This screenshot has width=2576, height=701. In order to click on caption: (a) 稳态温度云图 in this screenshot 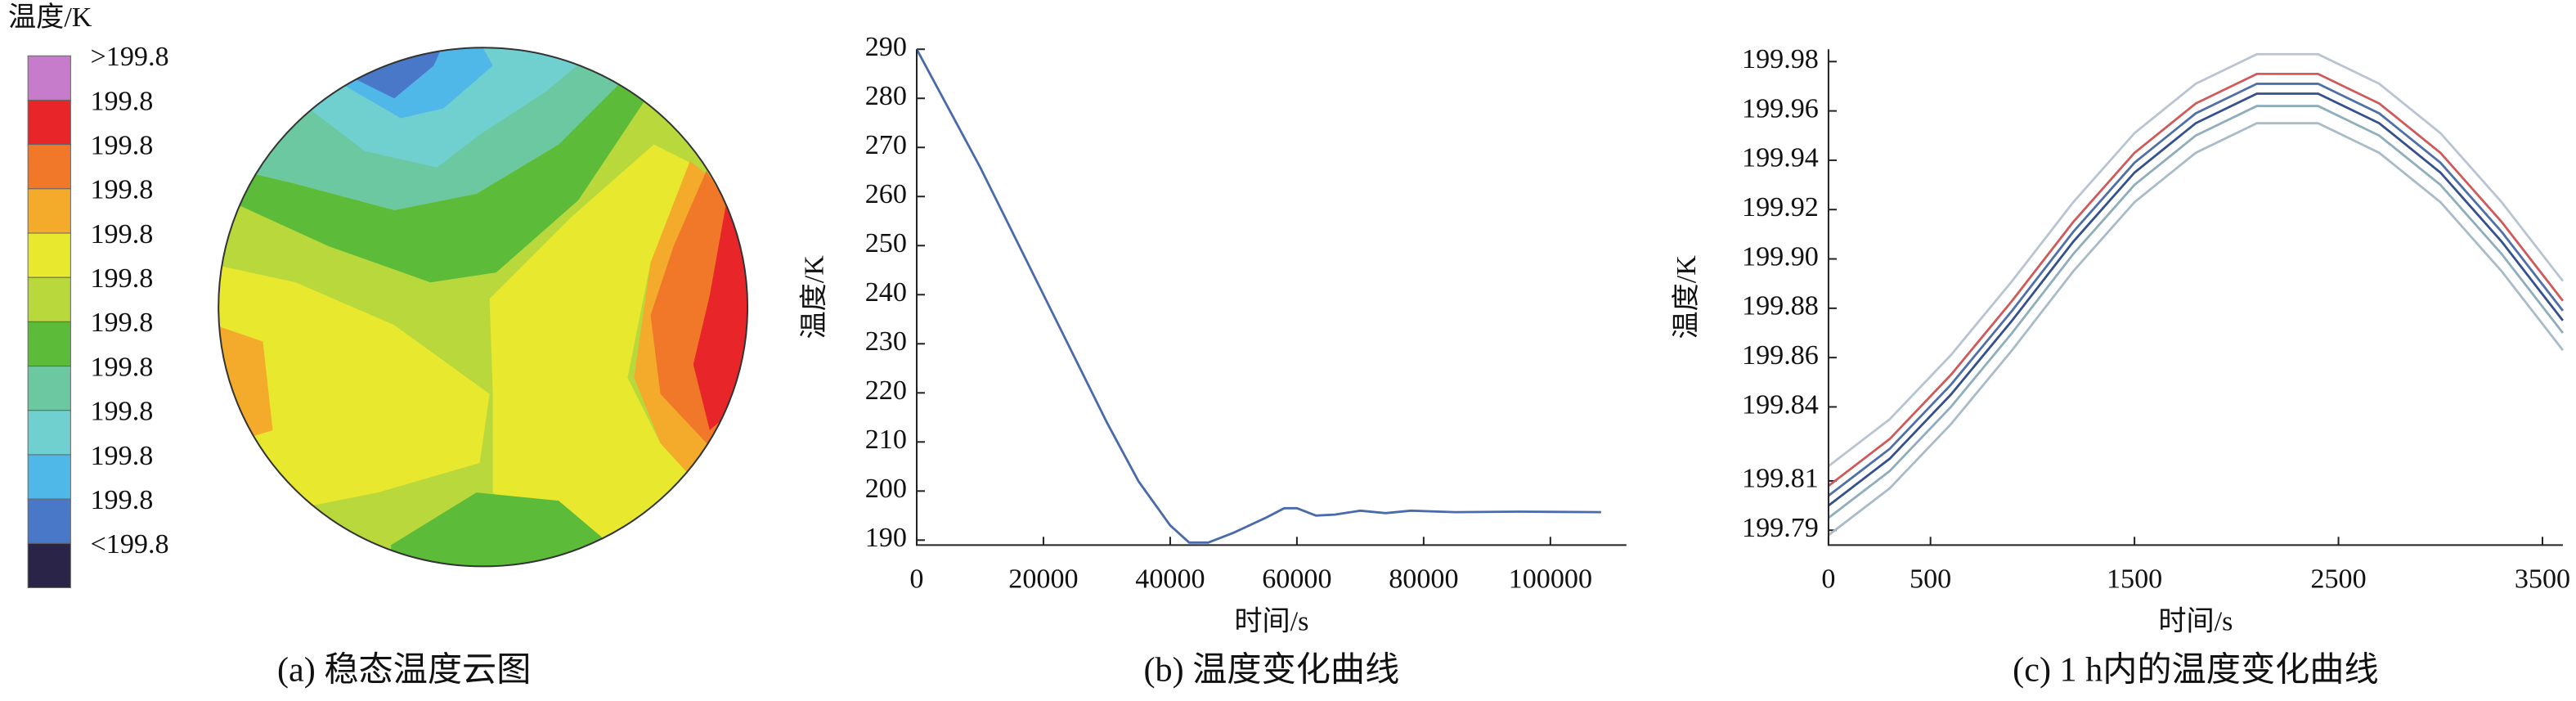, I will do `click(404, 670)`.